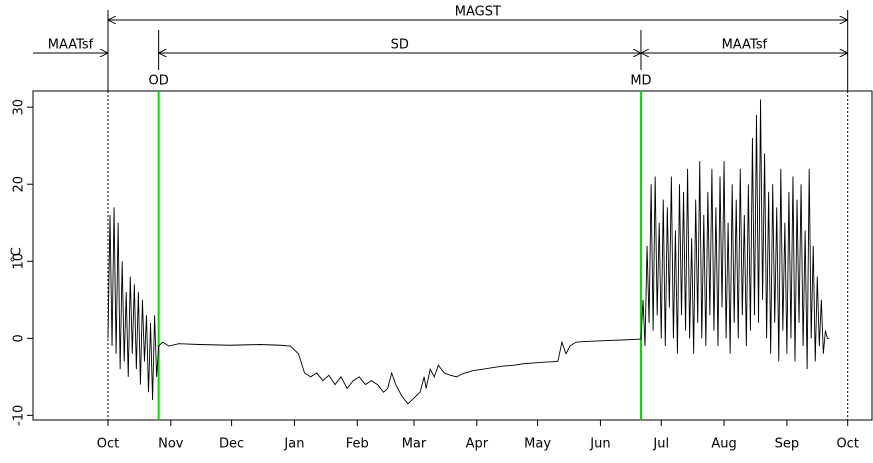 This screenshot has height=463, width=873. What do you see at coordinates (723, 444) in the screenshot?
I see `x-tick-label: Aug` at bounding box center [723, 444].